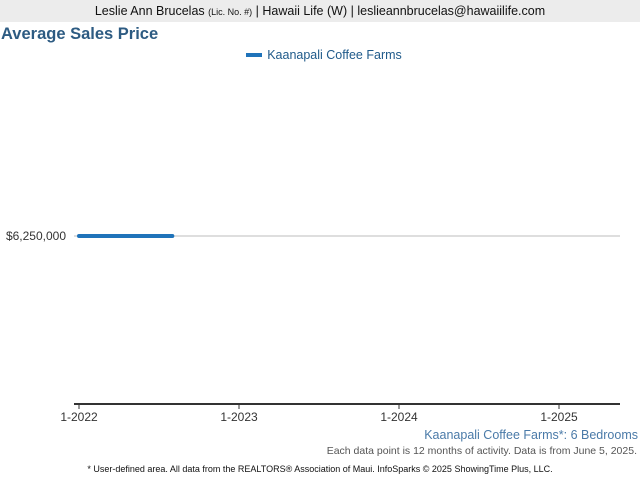 Image resolution: width=640 pixels, height=480 pixels. Describe the element at coordinates (451, 11) in the screenshot. I see `agent-email: leslieannbrucelas@hawaiilife.com` at that location.